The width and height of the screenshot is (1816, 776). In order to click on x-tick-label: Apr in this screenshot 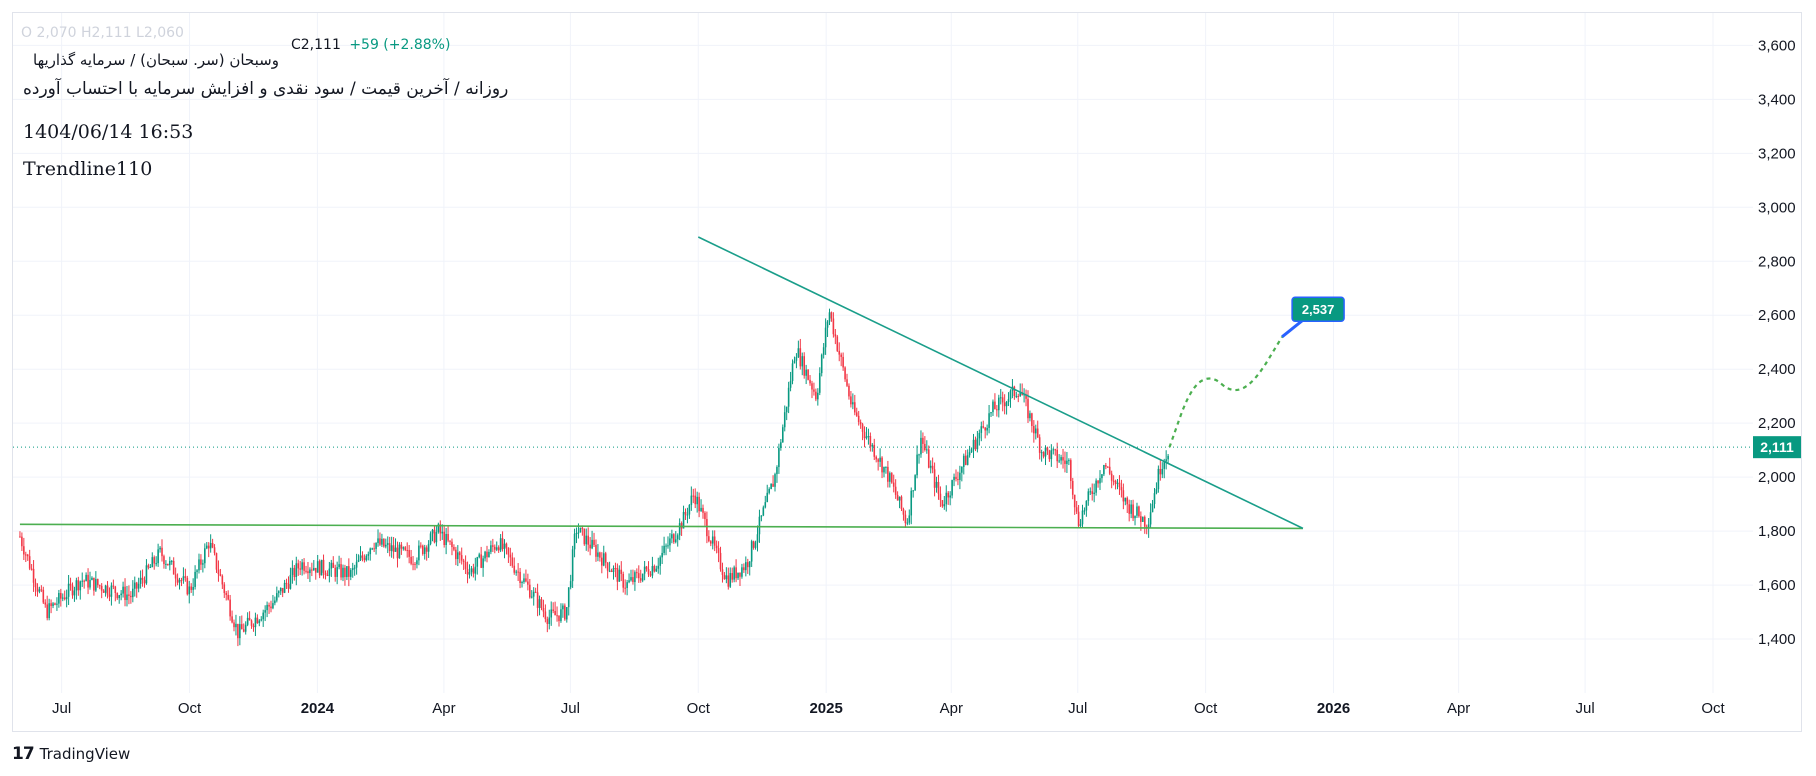, I will do `click(1458, 708)`.